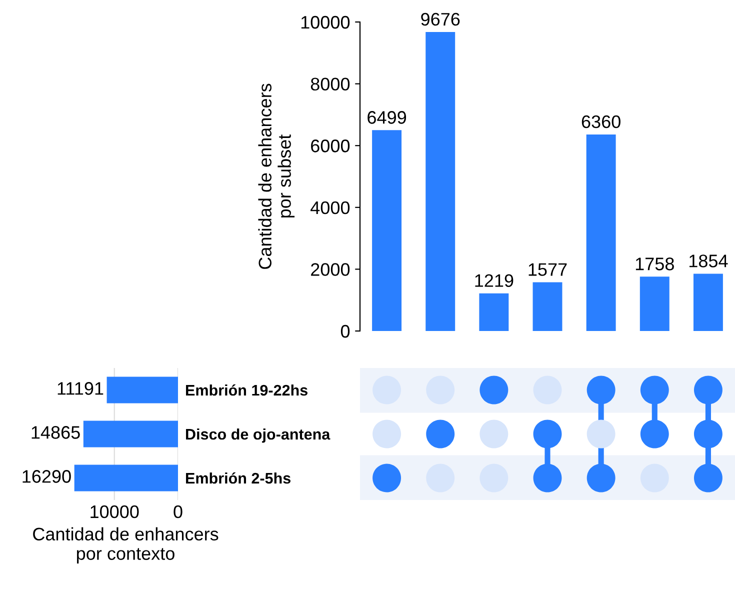 This screenshot has height=590, width=735. I want to click on data-label: 1854, so click(709, 261).